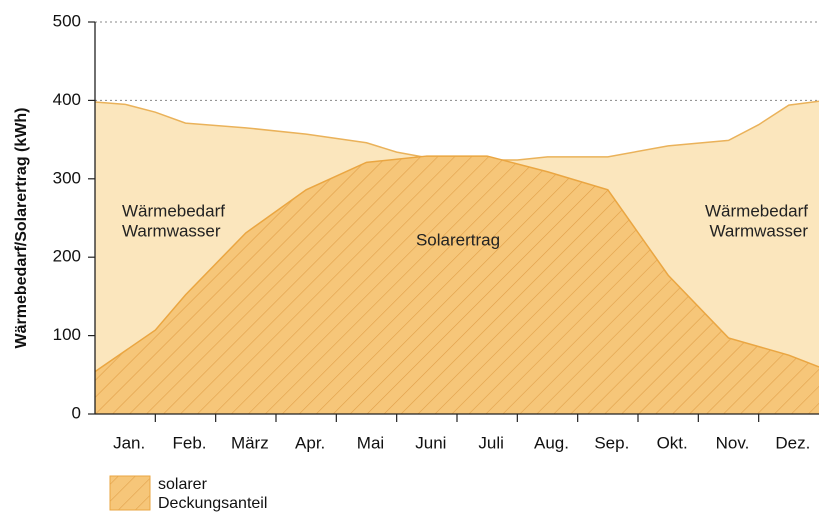 The height and width of the screenshot is (514, 819). I want to click on y-tick-label: 300, so click(67, 177).